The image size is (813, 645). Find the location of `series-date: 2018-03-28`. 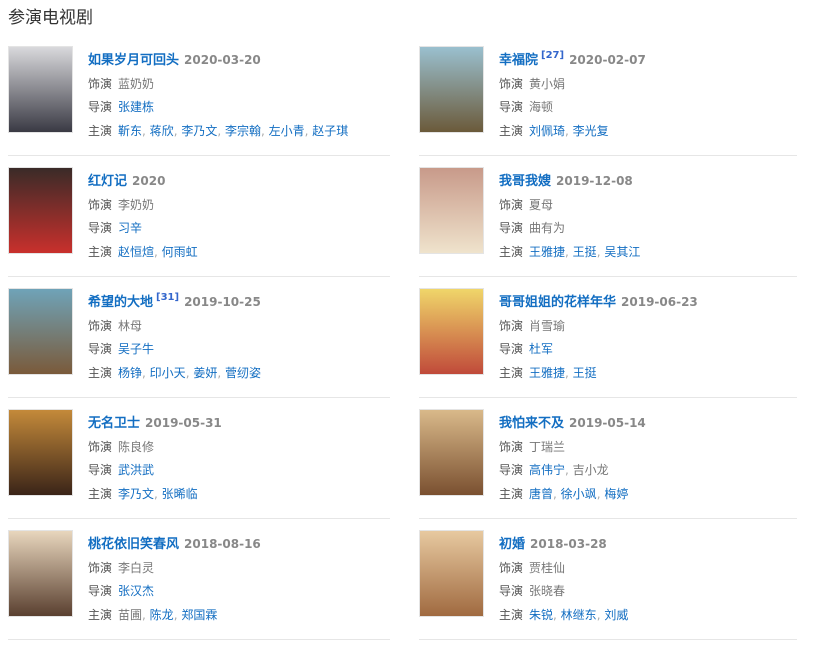

series-date: 2018-03-28 is located at coordinates (568, 544).